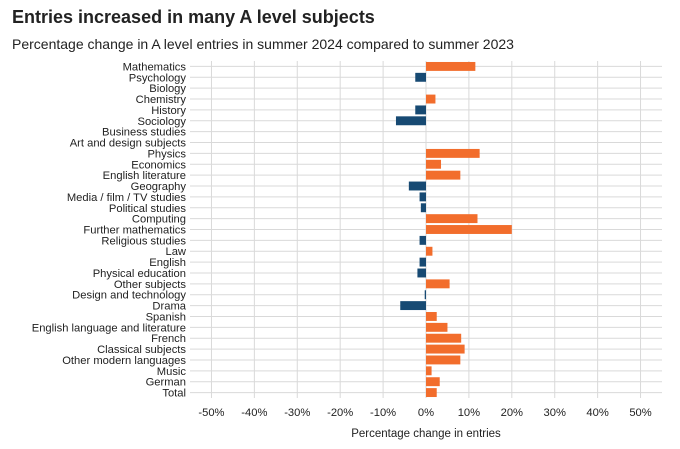 Image resolution: width=680 pixels, height=449 pixels. Describe the element at coordinates (155, 67) in the screenshot. I see `category-label: Mathematics` at that location.